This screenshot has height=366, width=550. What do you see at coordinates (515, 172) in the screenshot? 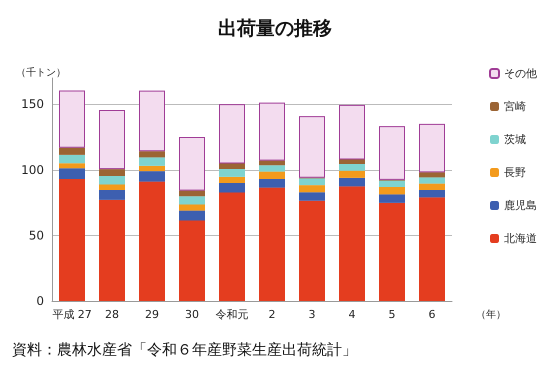
I see `legend-label: 長野` at bounding box center [515, 172].